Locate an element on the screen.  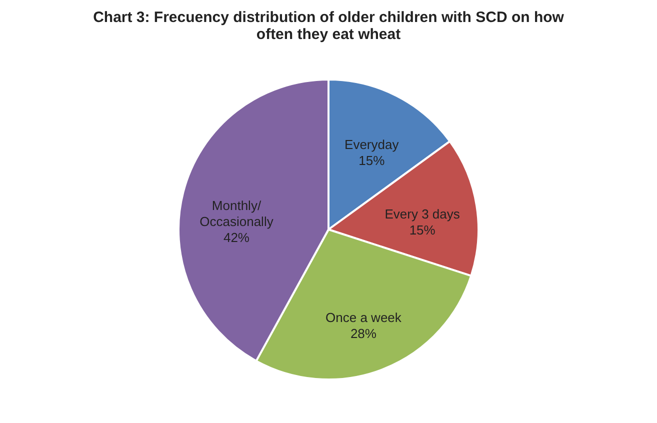
chart-title: Chart 3: Frecuency distribution of older children with SCD on how often they eat wheat is located at coordinates (328, 26).